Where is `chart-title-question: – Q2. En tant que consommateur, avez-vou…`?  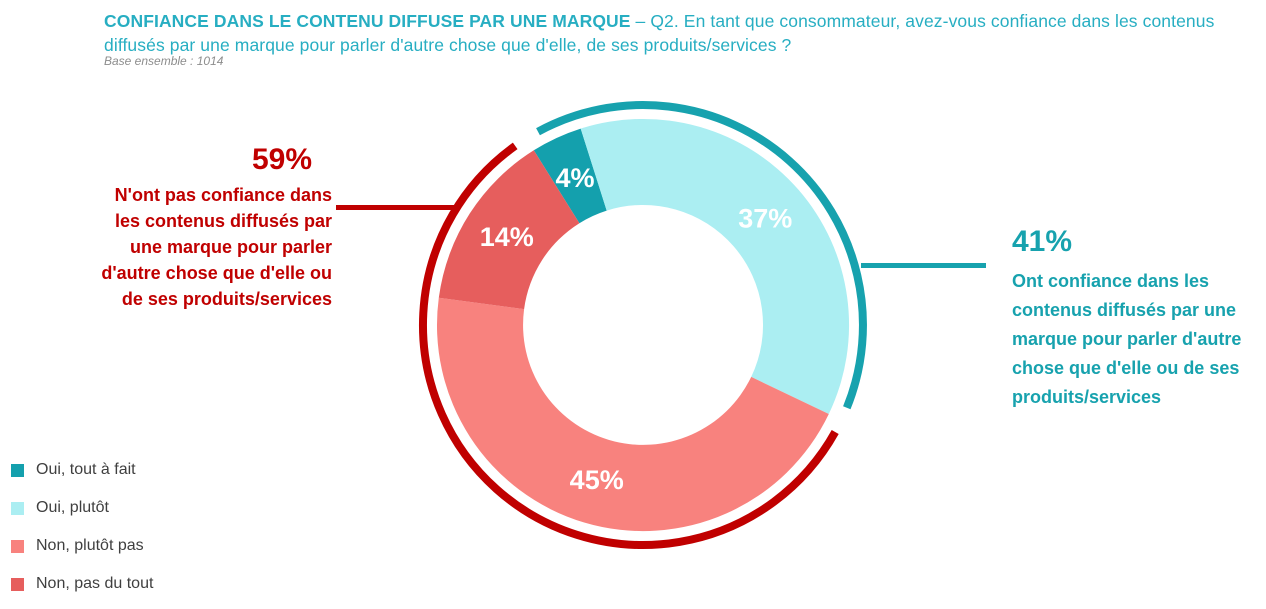
chart-title-question: – Q2. En tant que consommateur, avez-vou… is located at coordinates (659, 33).